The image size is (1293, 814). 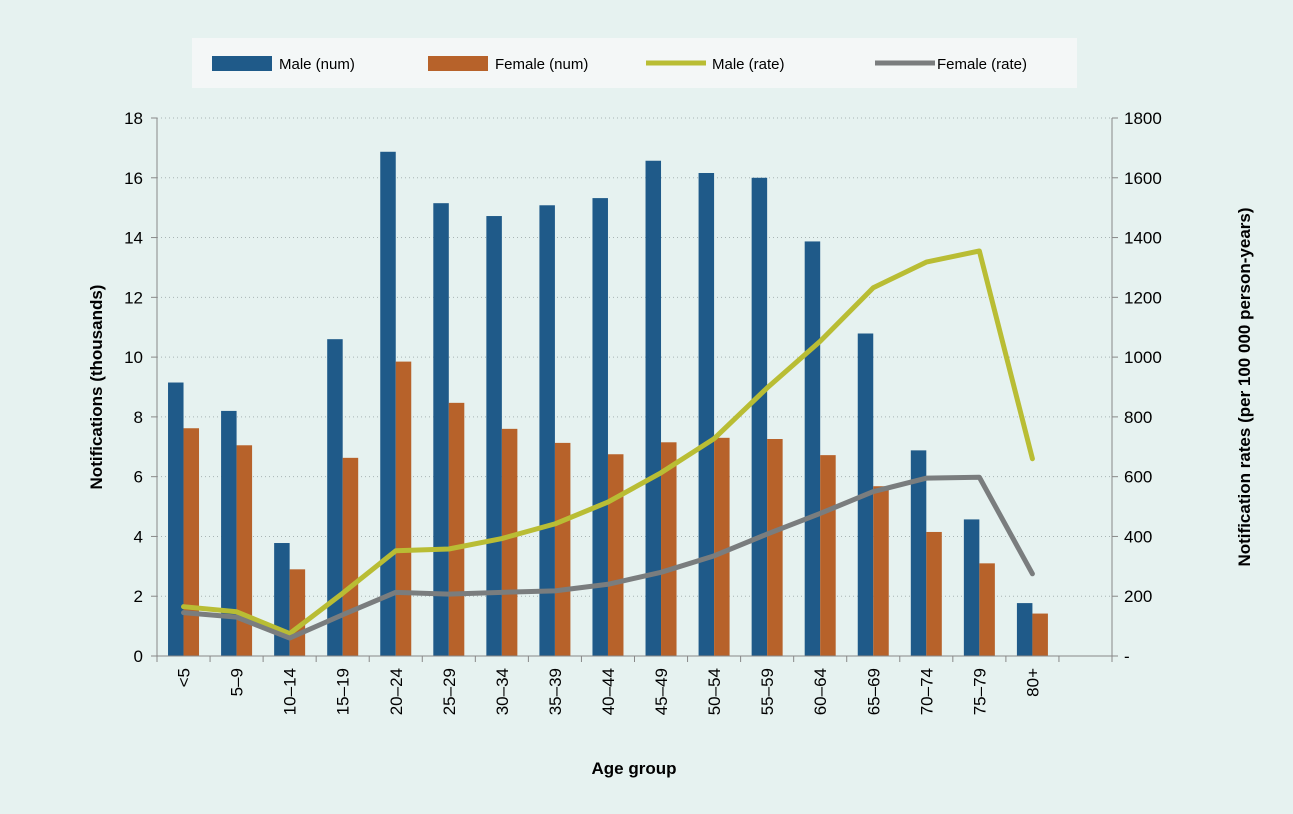 What do you see at coordinates (1138, 477) in the screenshot?
I see `y2-tick-label: 600` at bounding box center [1138, 477].